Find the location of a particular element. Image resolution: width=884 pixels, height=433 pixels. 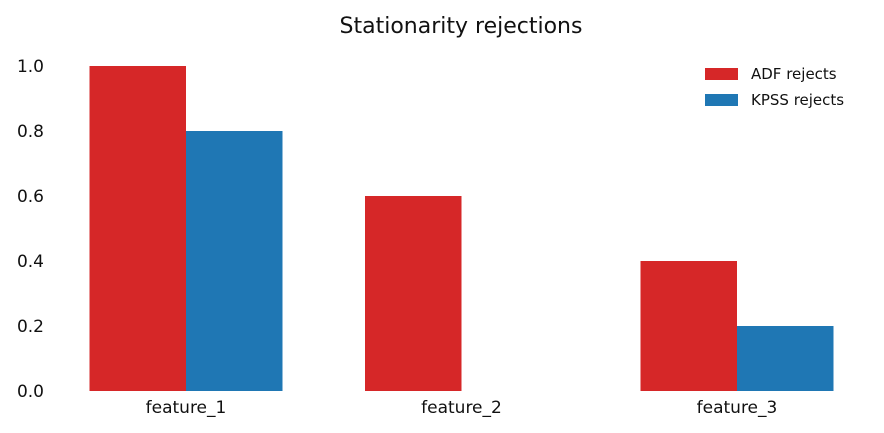

x-tick-label: feature_2 is located at coordinates (461, 408).